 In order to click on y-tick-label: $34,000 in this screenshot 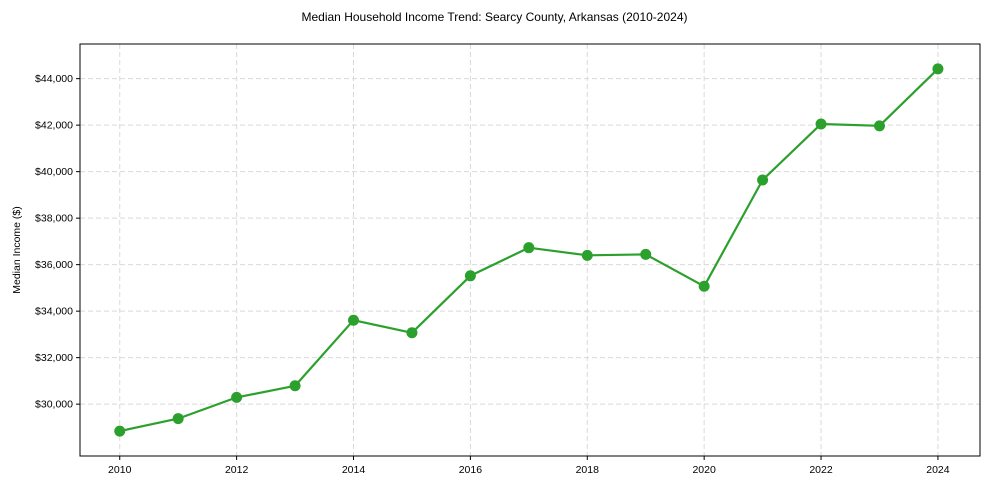, I will do `click(54, 312)`.